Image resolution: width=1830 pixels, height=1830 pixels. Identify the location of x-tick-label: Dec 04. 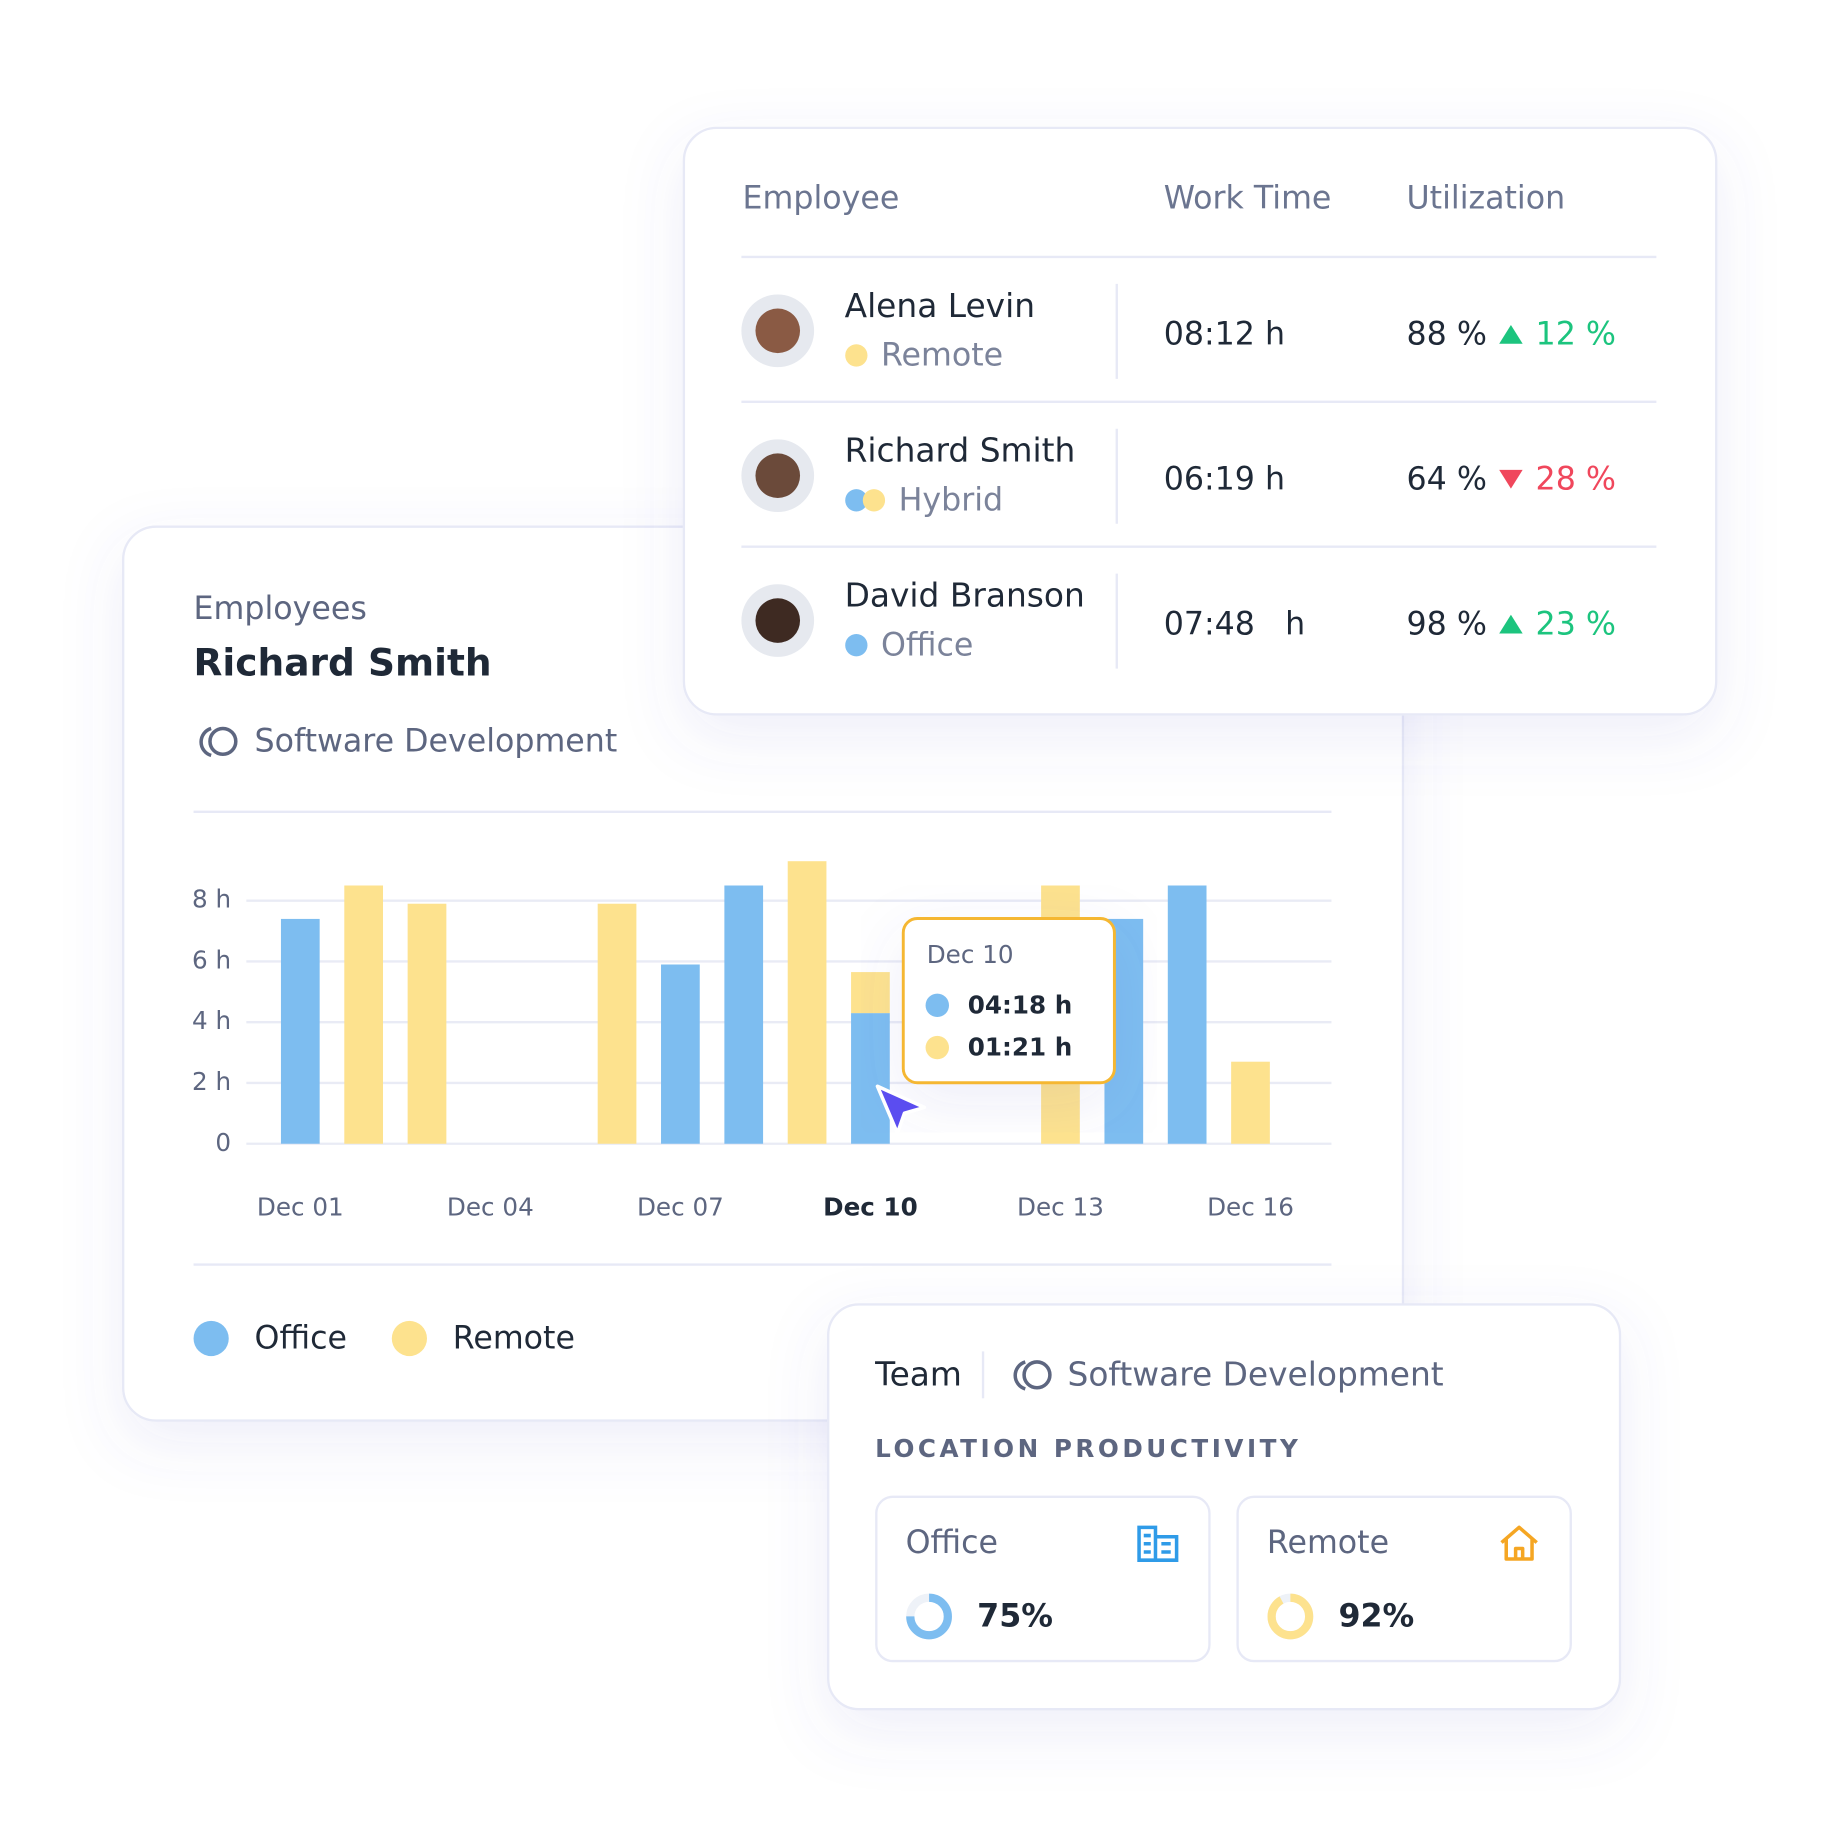
(490, 1206).